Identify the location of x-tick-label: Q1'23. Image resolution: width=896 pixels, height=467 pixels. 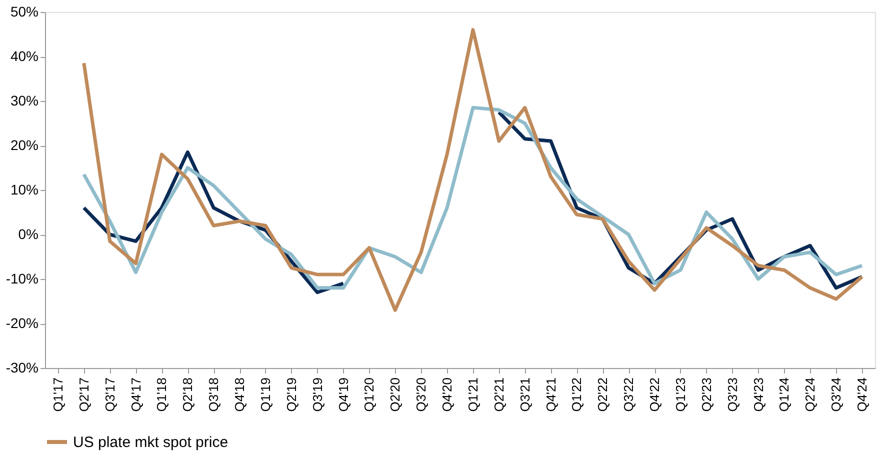
(680, 395).